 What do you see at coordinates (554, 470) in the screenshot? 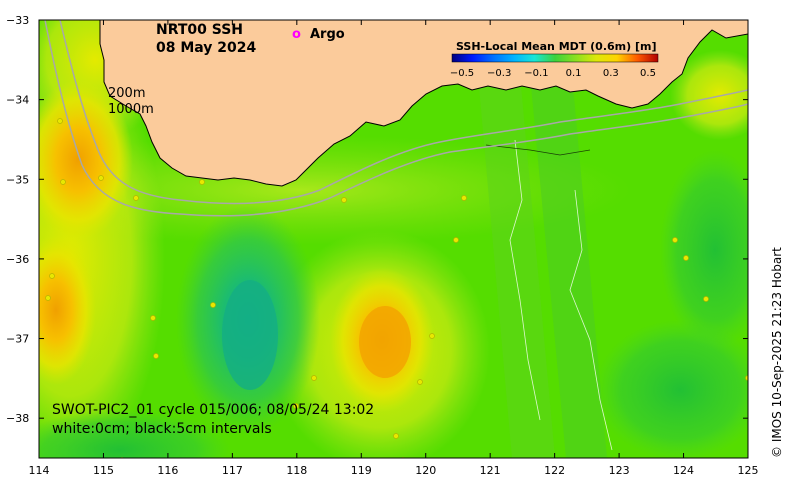
I see `x-tick-label: 122` at bounding box center [554, 470].